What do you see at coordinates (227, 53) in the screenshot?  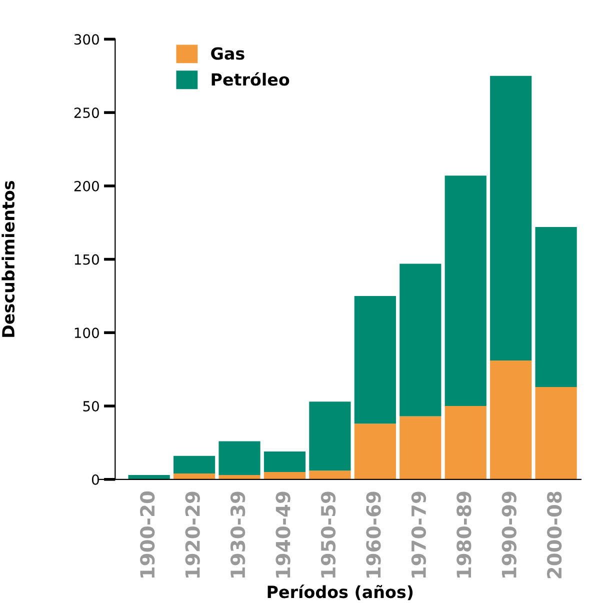 I see `legend-label: Gas` at bounding box center [227, 53].